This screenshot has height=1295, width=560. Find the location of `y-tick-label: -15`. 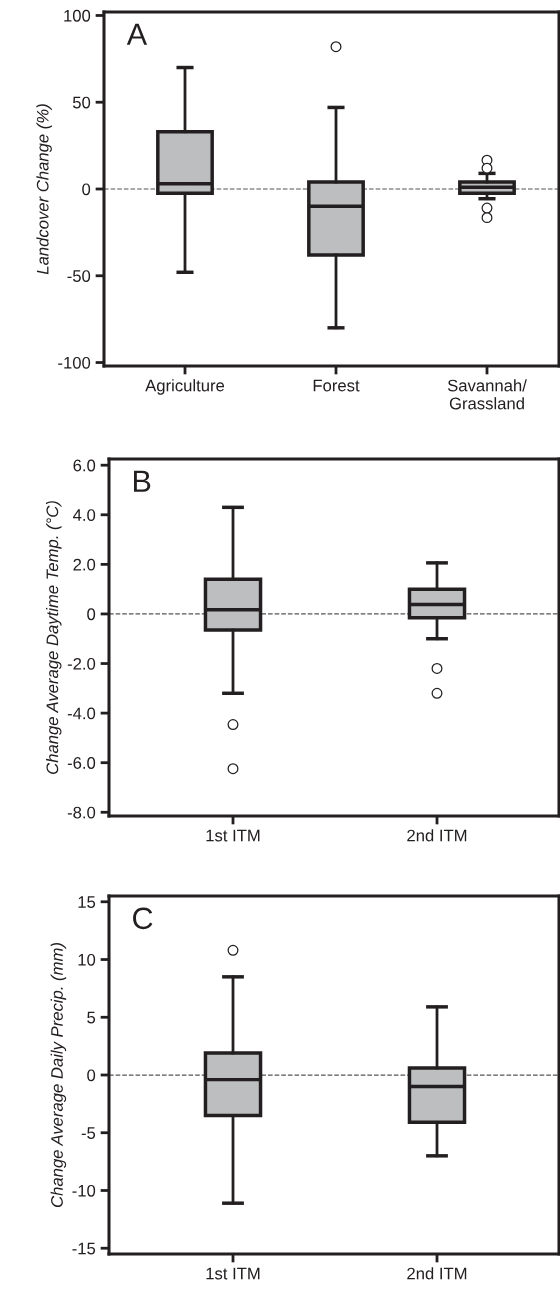

y-tick-label: -15 is located at coordinates (84, 1248).